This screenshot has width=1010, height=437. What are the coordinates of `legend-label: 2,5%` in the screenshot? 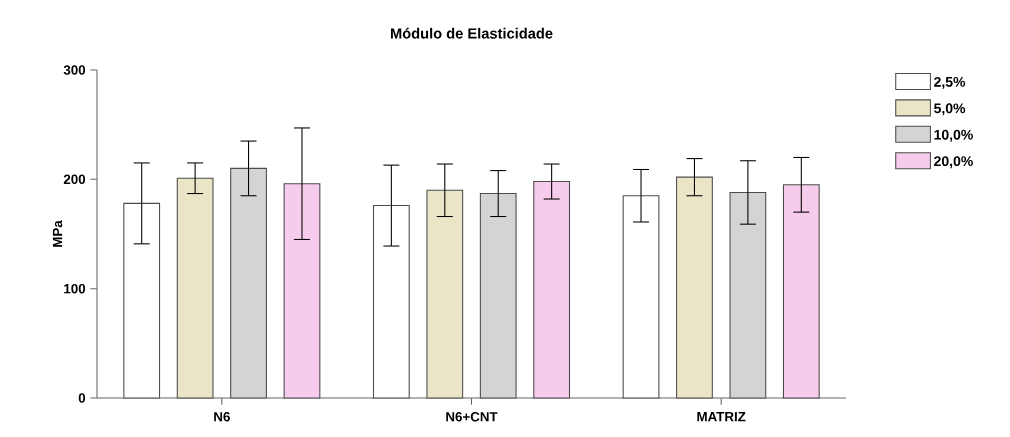 It's located at (950, 82).